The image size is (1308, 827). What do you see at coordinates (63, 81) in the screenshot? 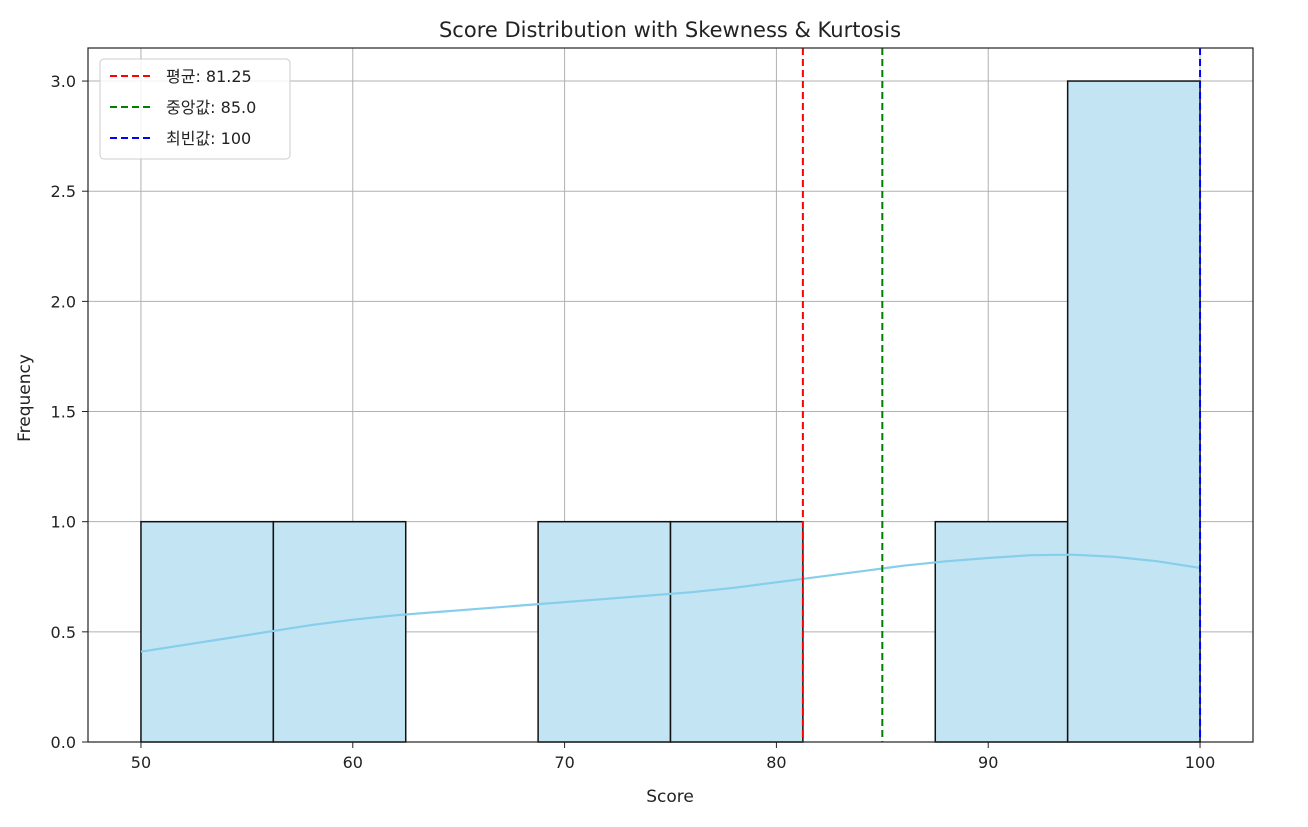
I see `y-tick-label: 3.0` at bounding box center [63, 81].